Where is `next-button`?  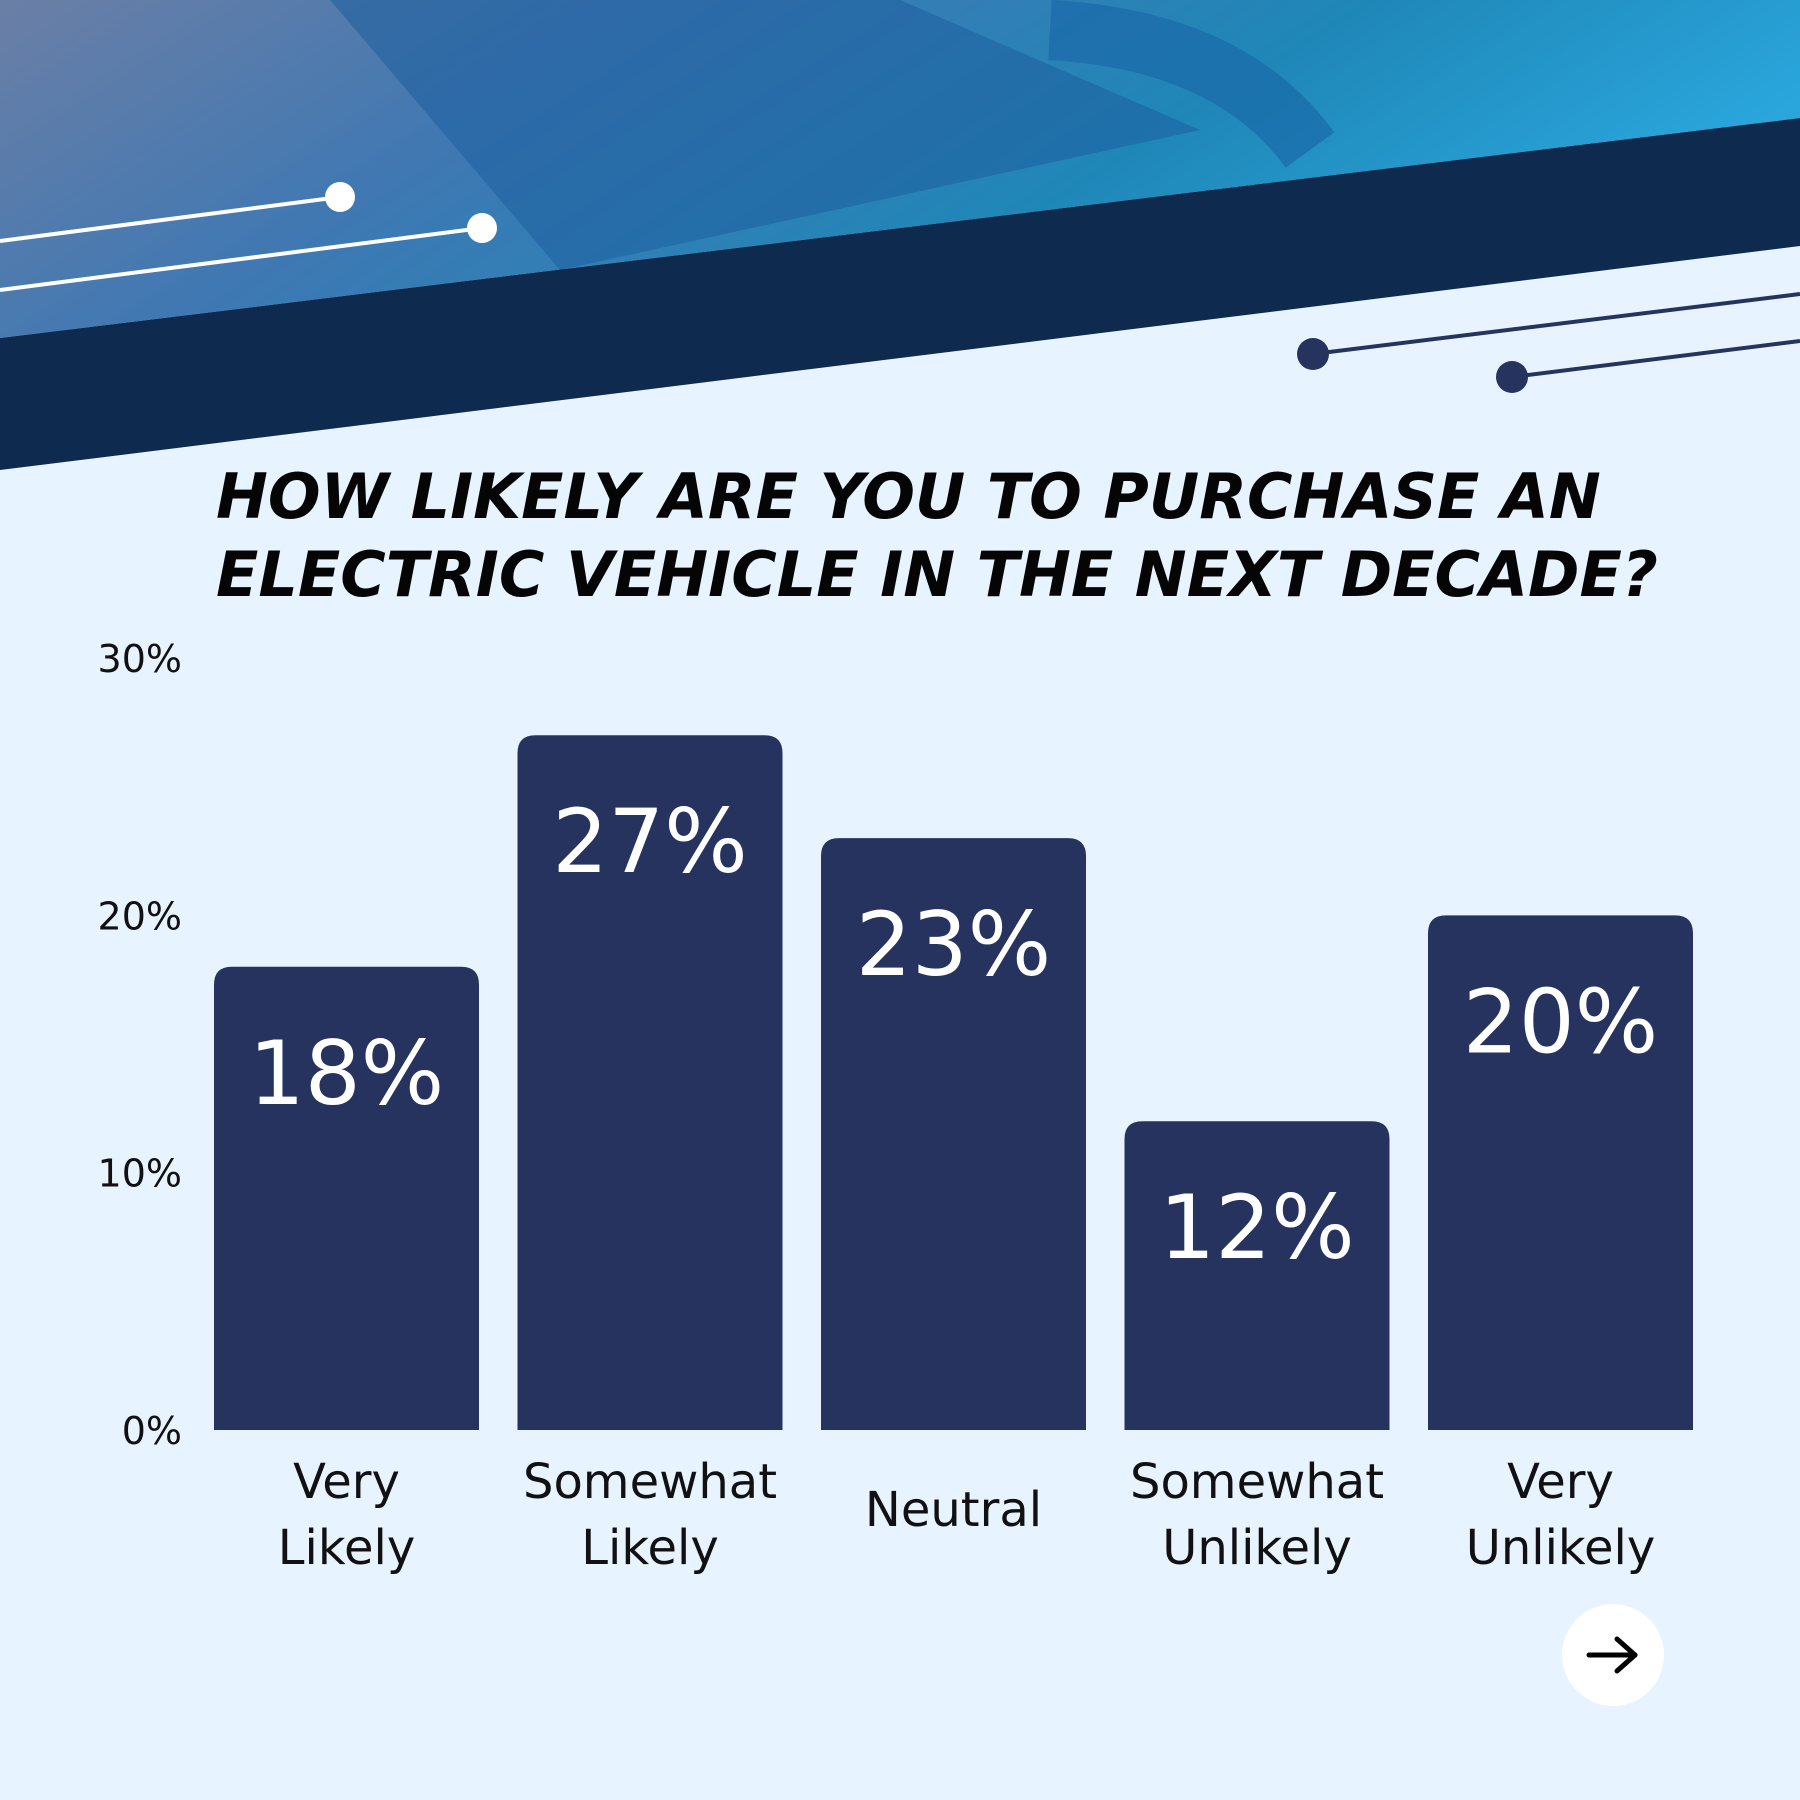
next-button is located at coordinates (1613, 1655).